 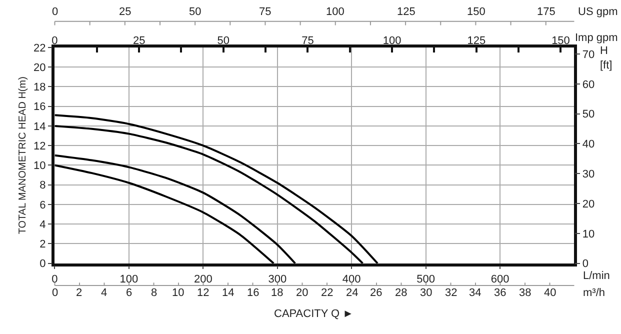 What do you see at coordinates (253, 293) in the screenshot?
I see `text: 16` at bounding box center [253, 293].